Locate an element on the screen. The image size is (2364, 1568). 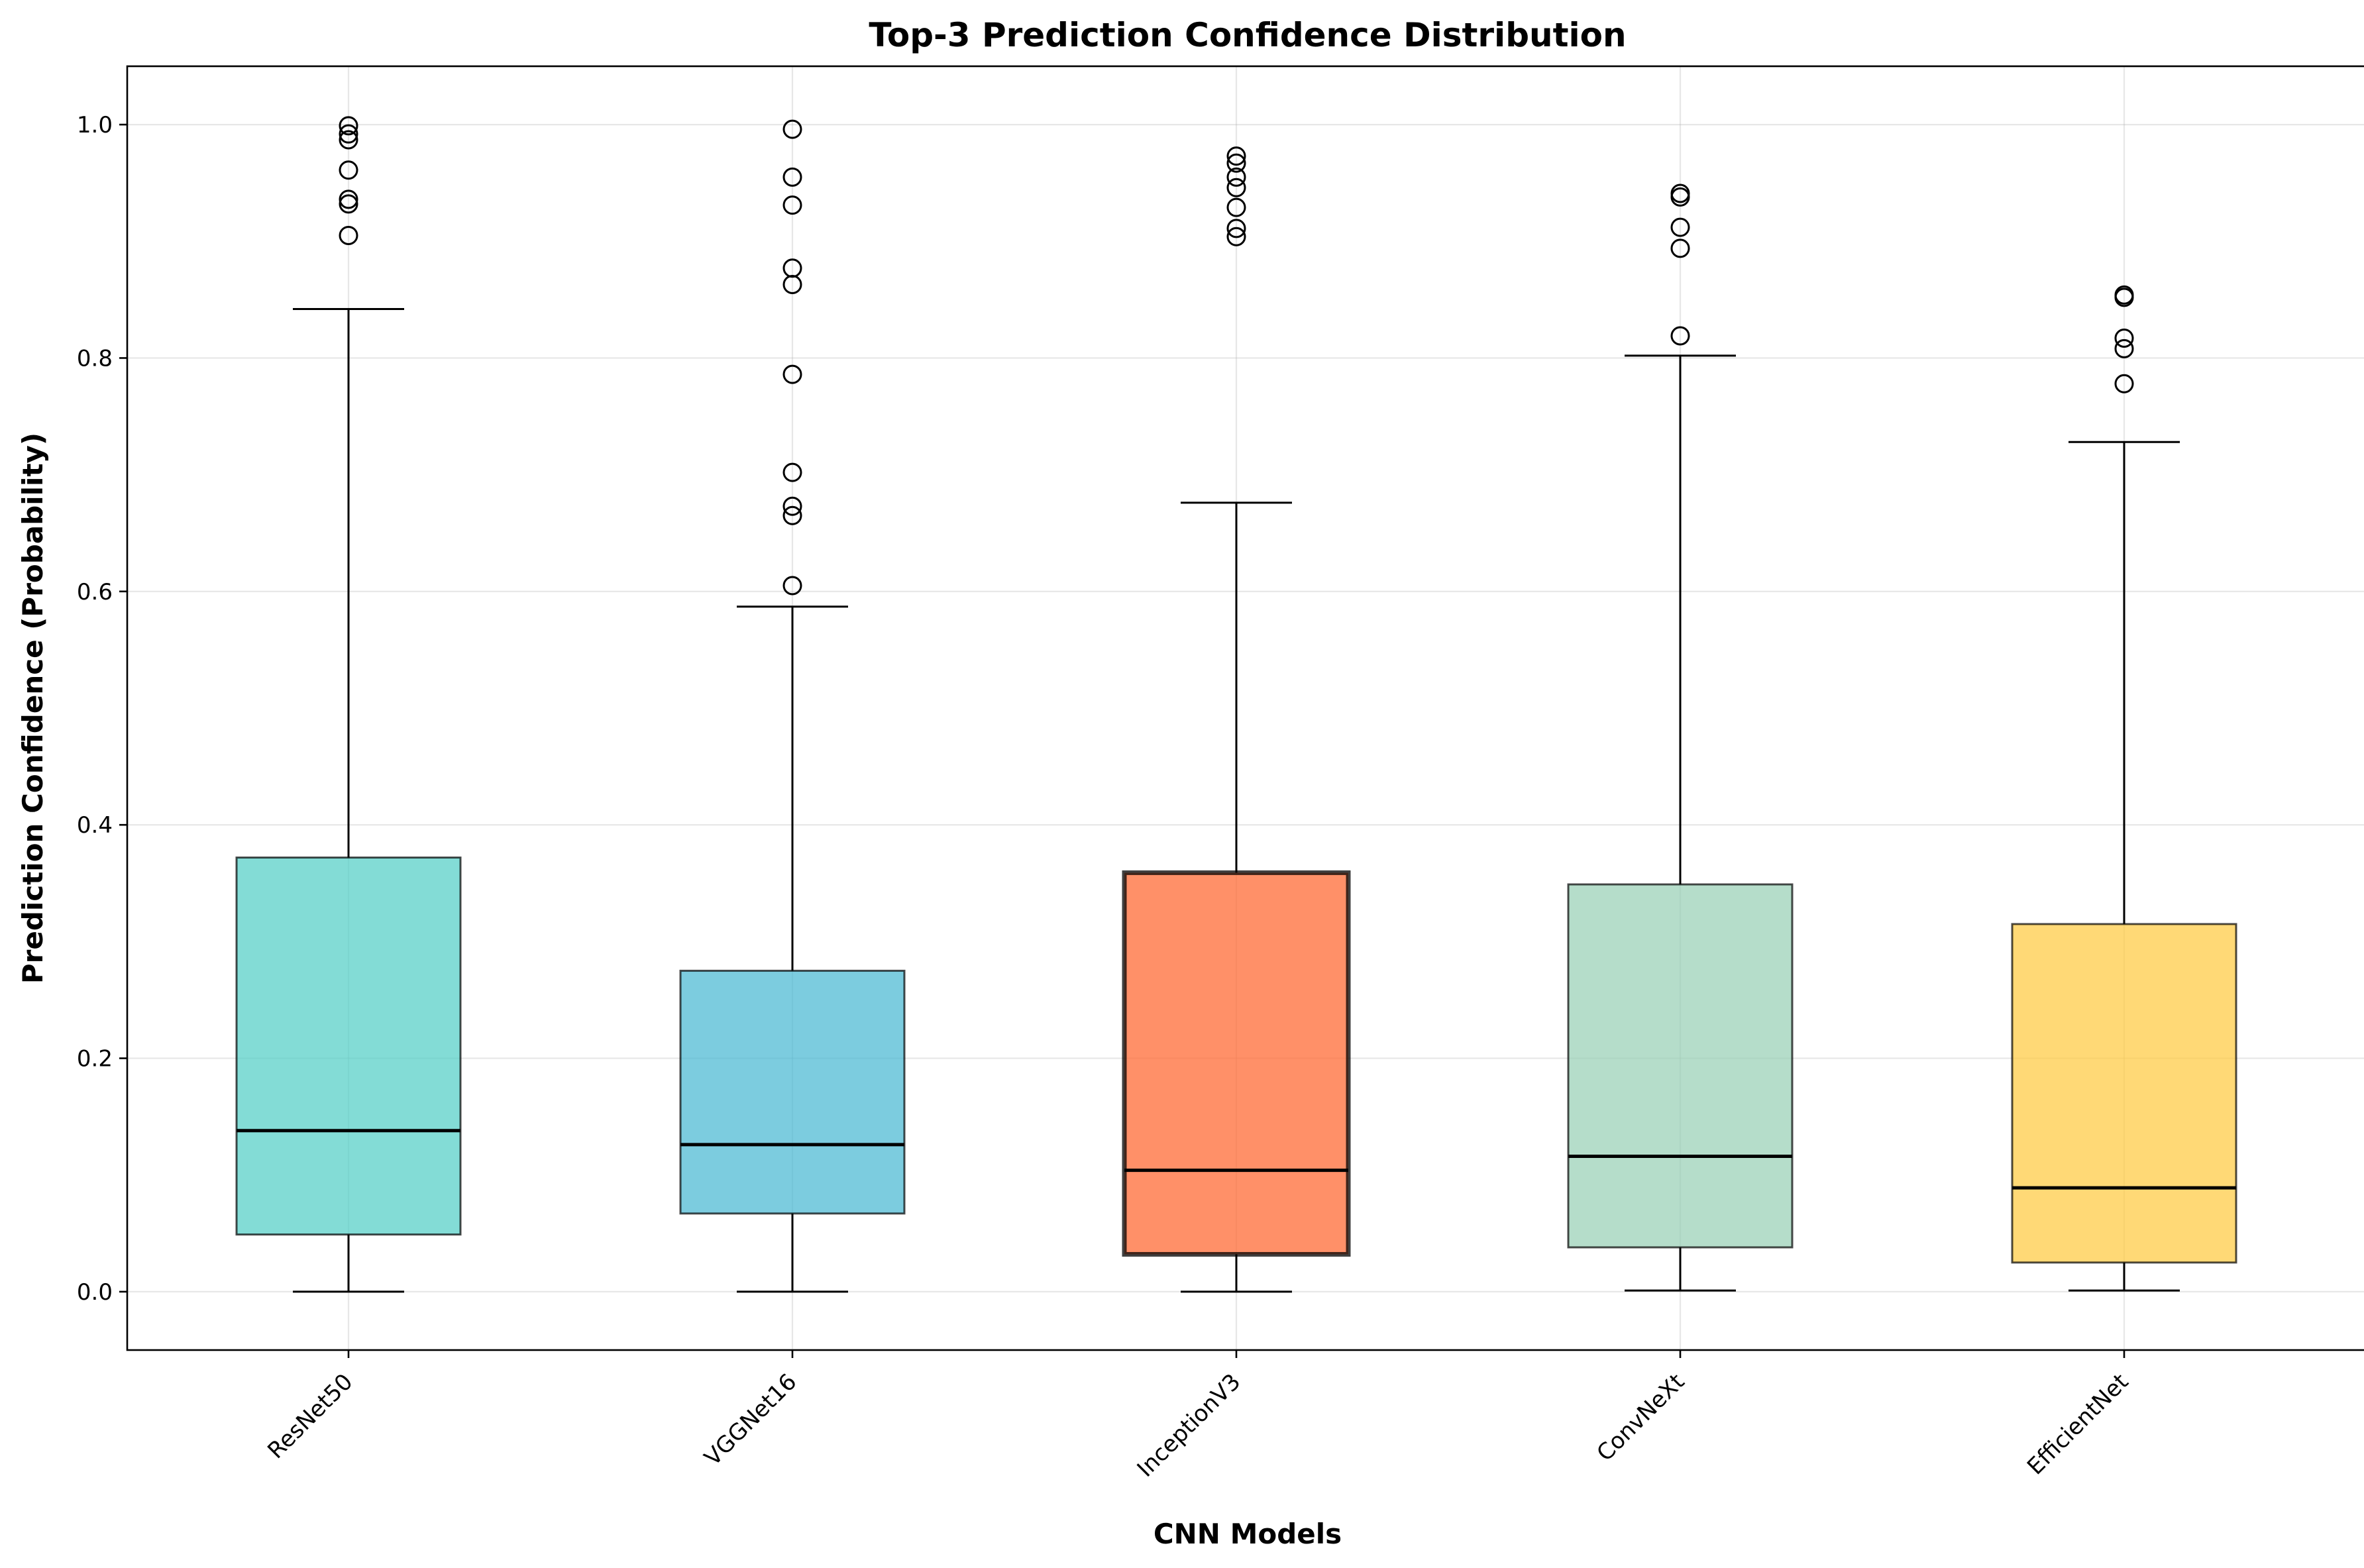
y-tick-label: 0.0 is located at coordinates (95, 1292).